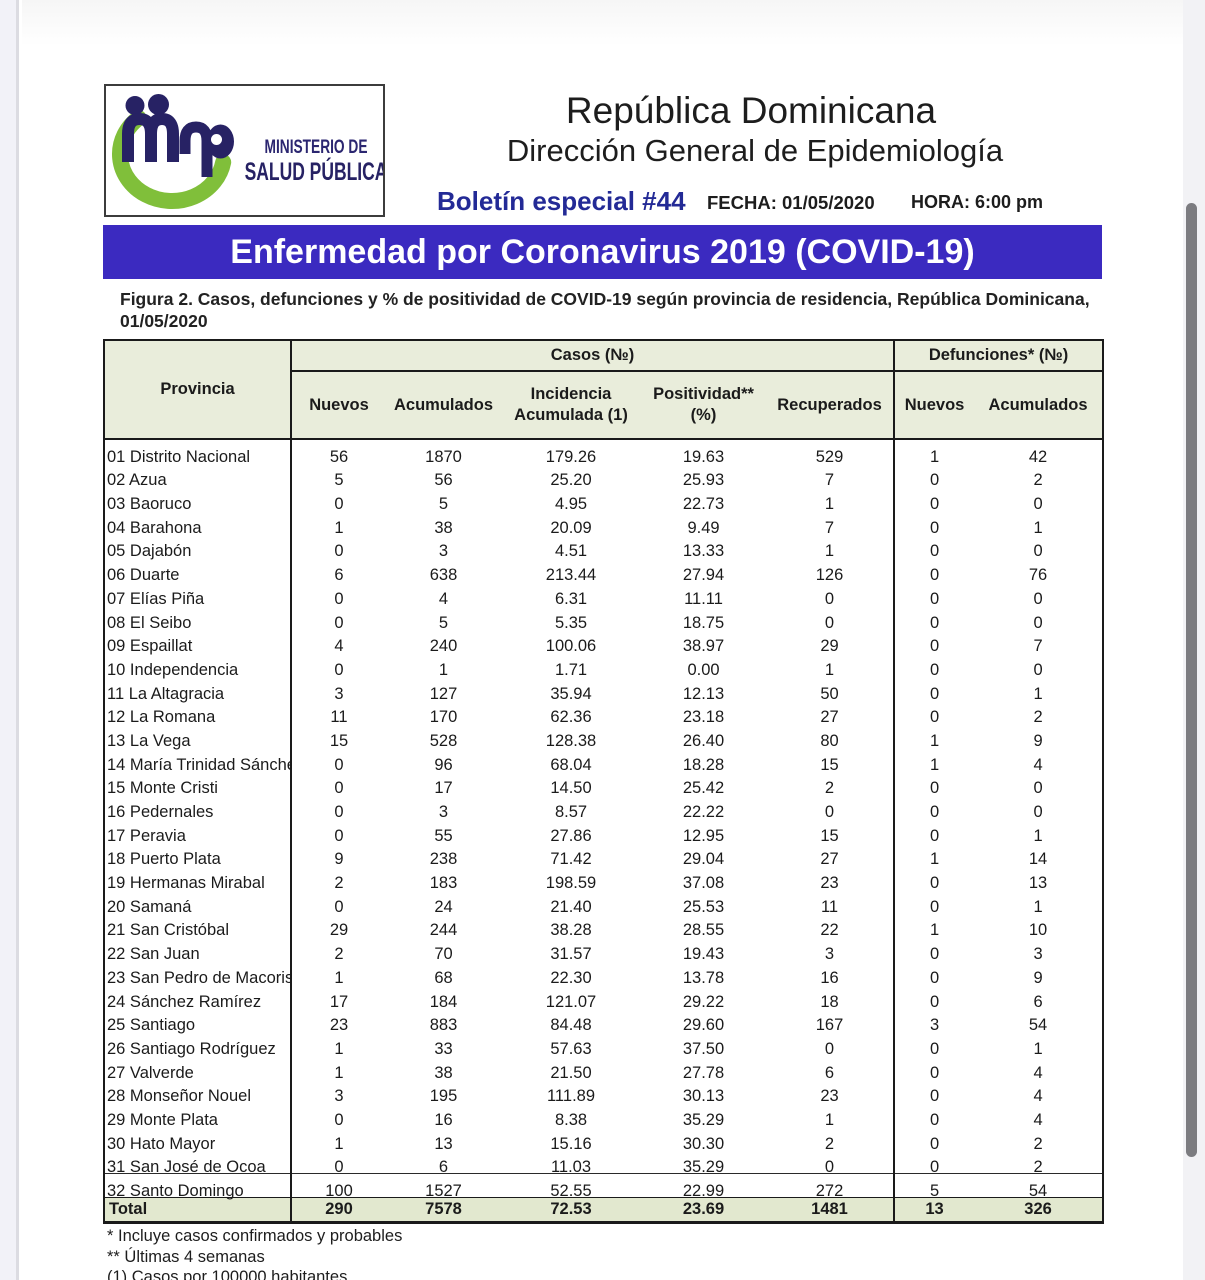 The height and width of the screenshot is (1280, 1205). What do you see at coordinates (314, 171) in the screenshot?
I see `svg-text: SALUD PÚBLICA` at bounding box center [314, 171].